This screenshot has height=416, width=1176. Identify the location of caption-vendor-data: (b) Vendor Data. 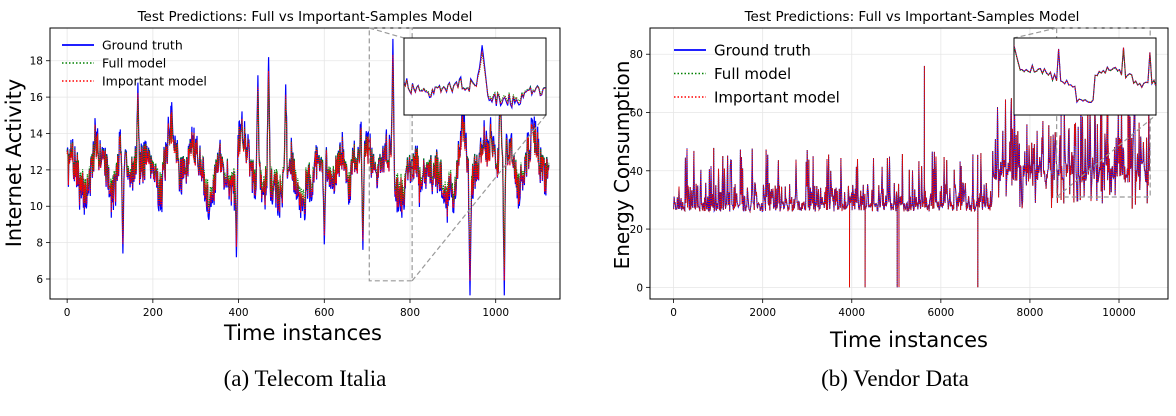
(895, 378).